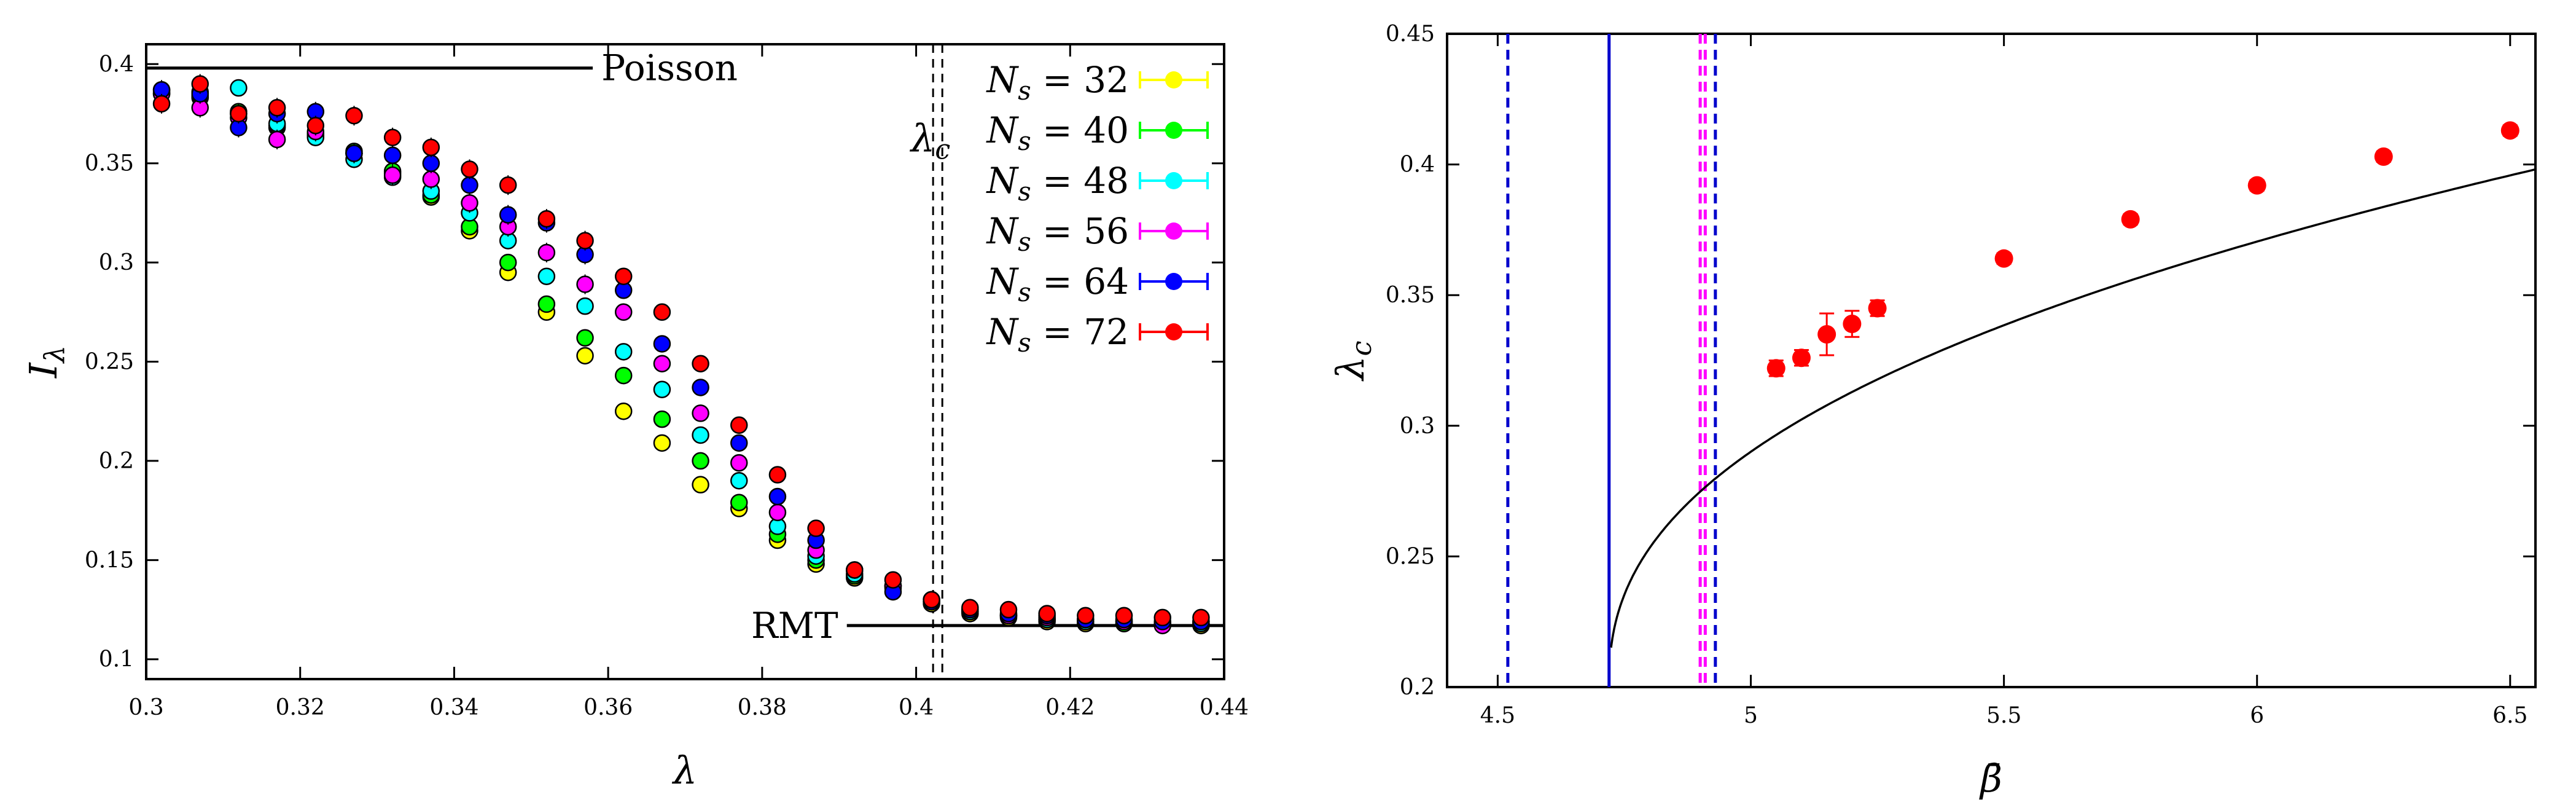 The height and width of the screenshot is (810, 2576). Describe the element at coordinates (1070, 707) in the screenshot. I see `x-tick-label: 0.42` at that location.